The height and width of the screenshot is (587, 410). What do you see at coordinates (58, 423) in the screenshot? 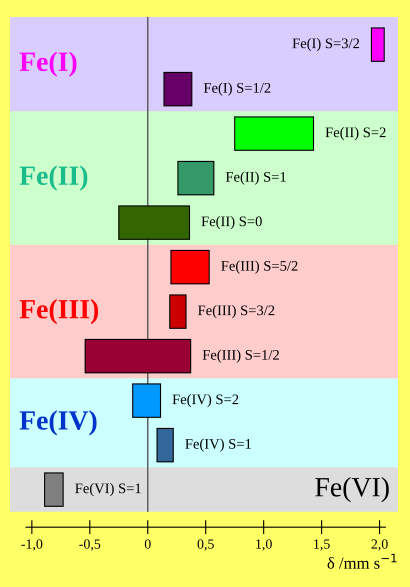
I see `band-label: Fe(IV)` at bounding box center [58, 423].